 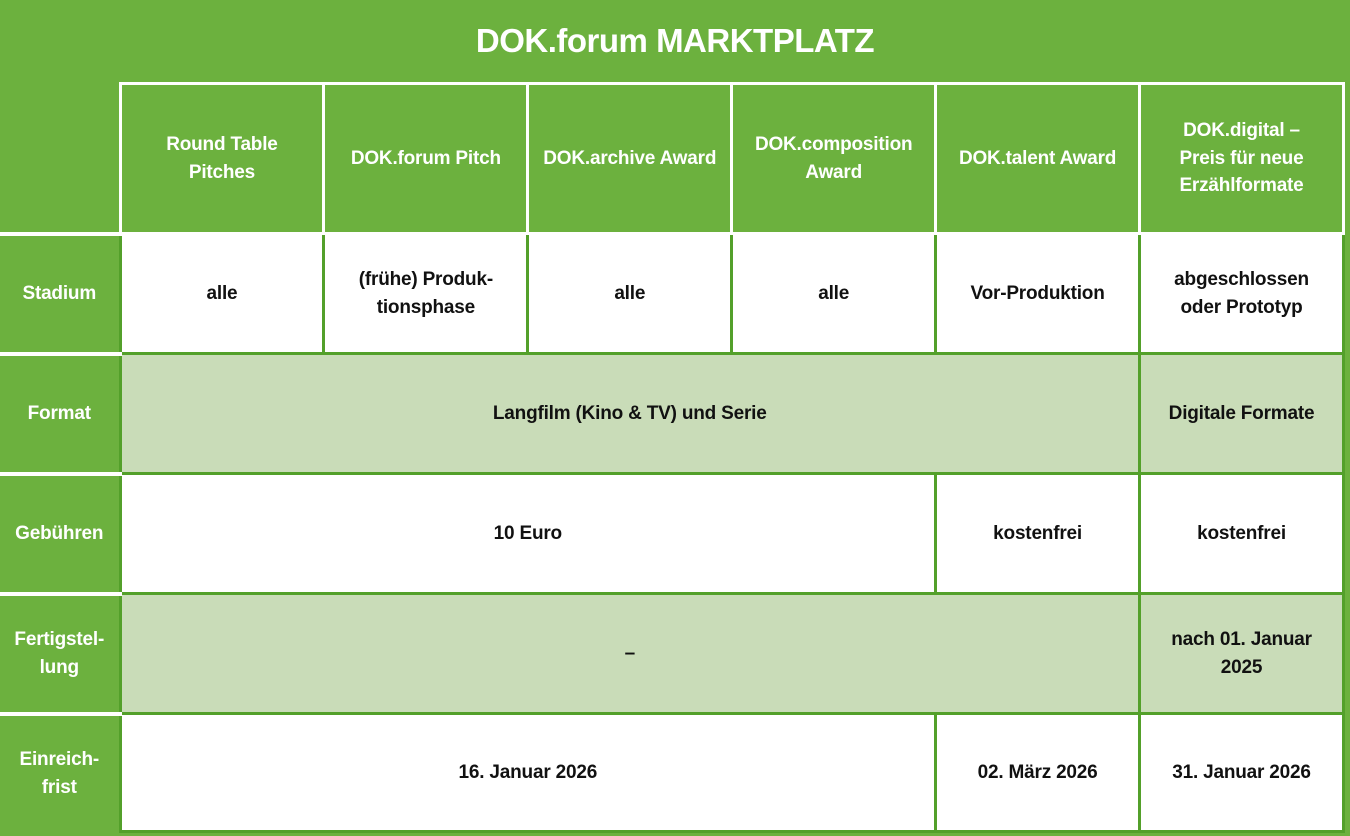 What do you see at coordinates (630, 413) in the screenshot?
I see `cell-format-langfilm: Langfilm (Kino & TV) und Serie` at bounding box center [630, 413].